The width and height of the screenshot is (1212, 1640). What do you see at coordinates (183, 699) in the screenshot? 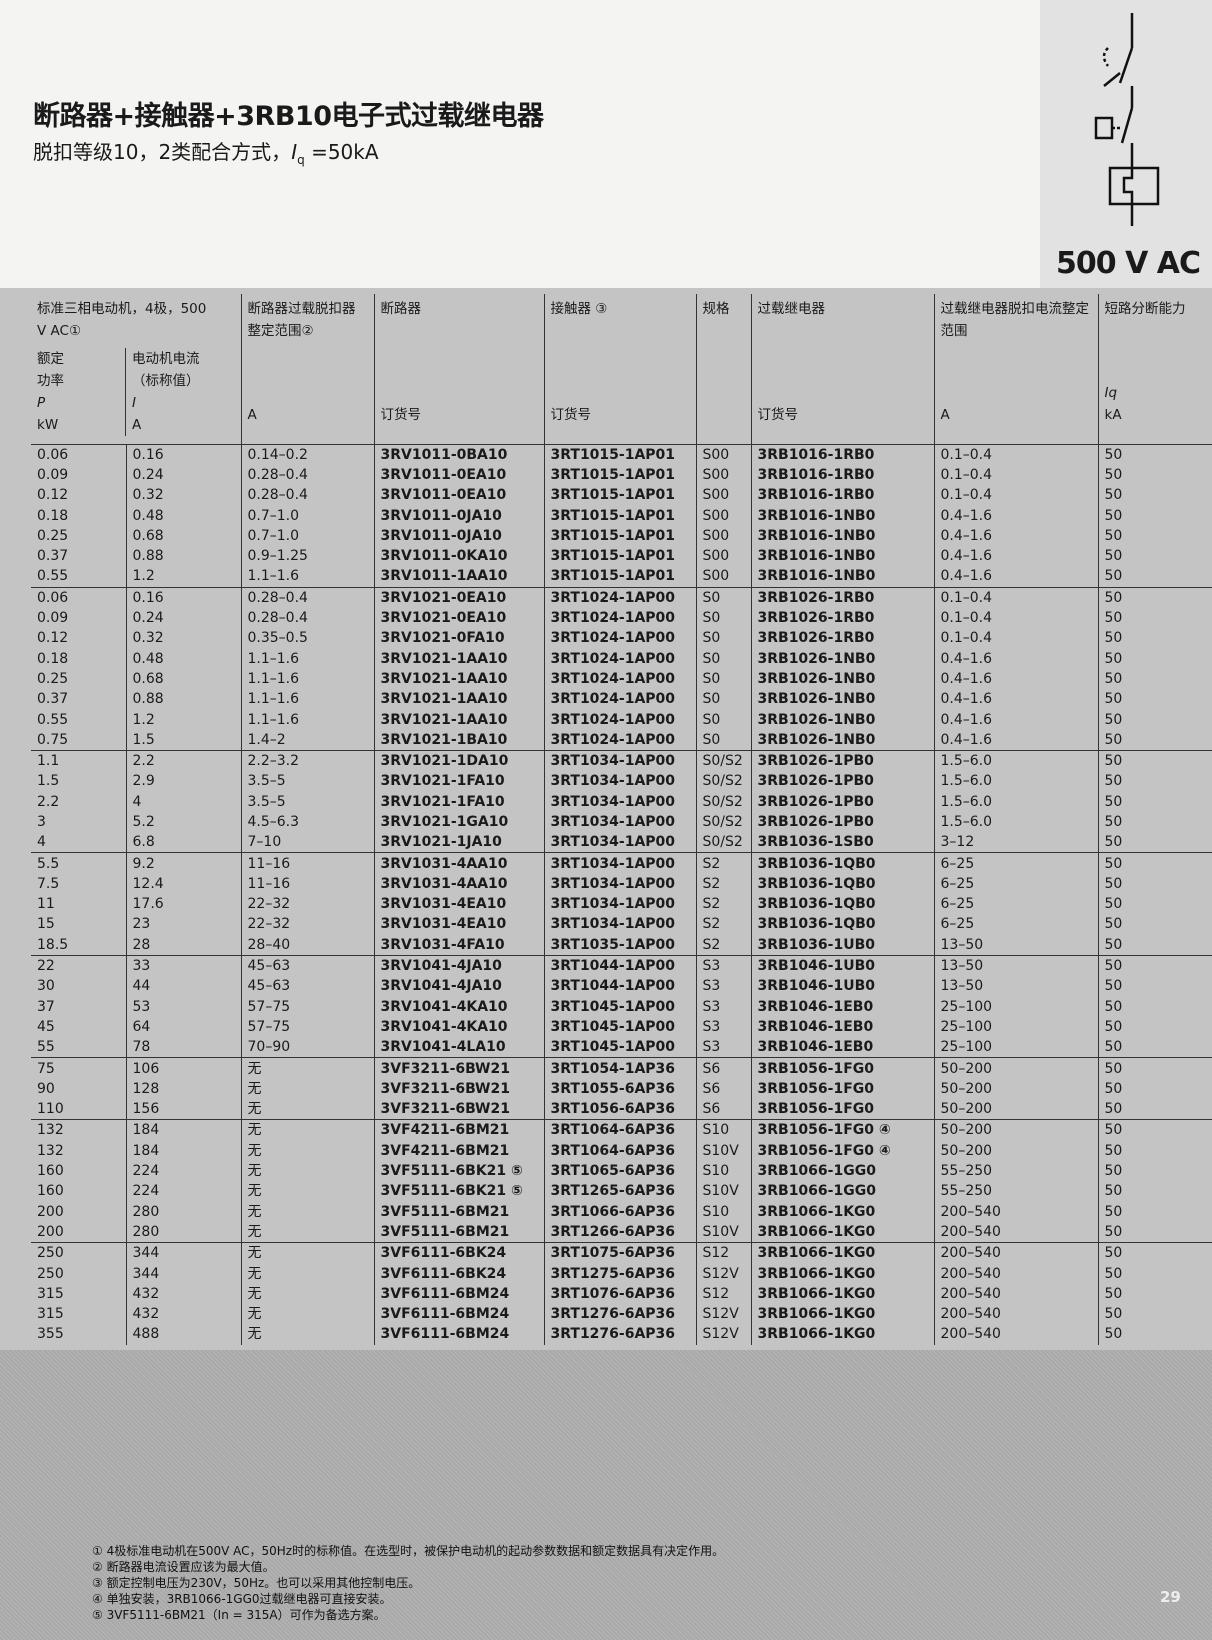
I see `current-cell: 0.88` at bounding box center [183, 699].